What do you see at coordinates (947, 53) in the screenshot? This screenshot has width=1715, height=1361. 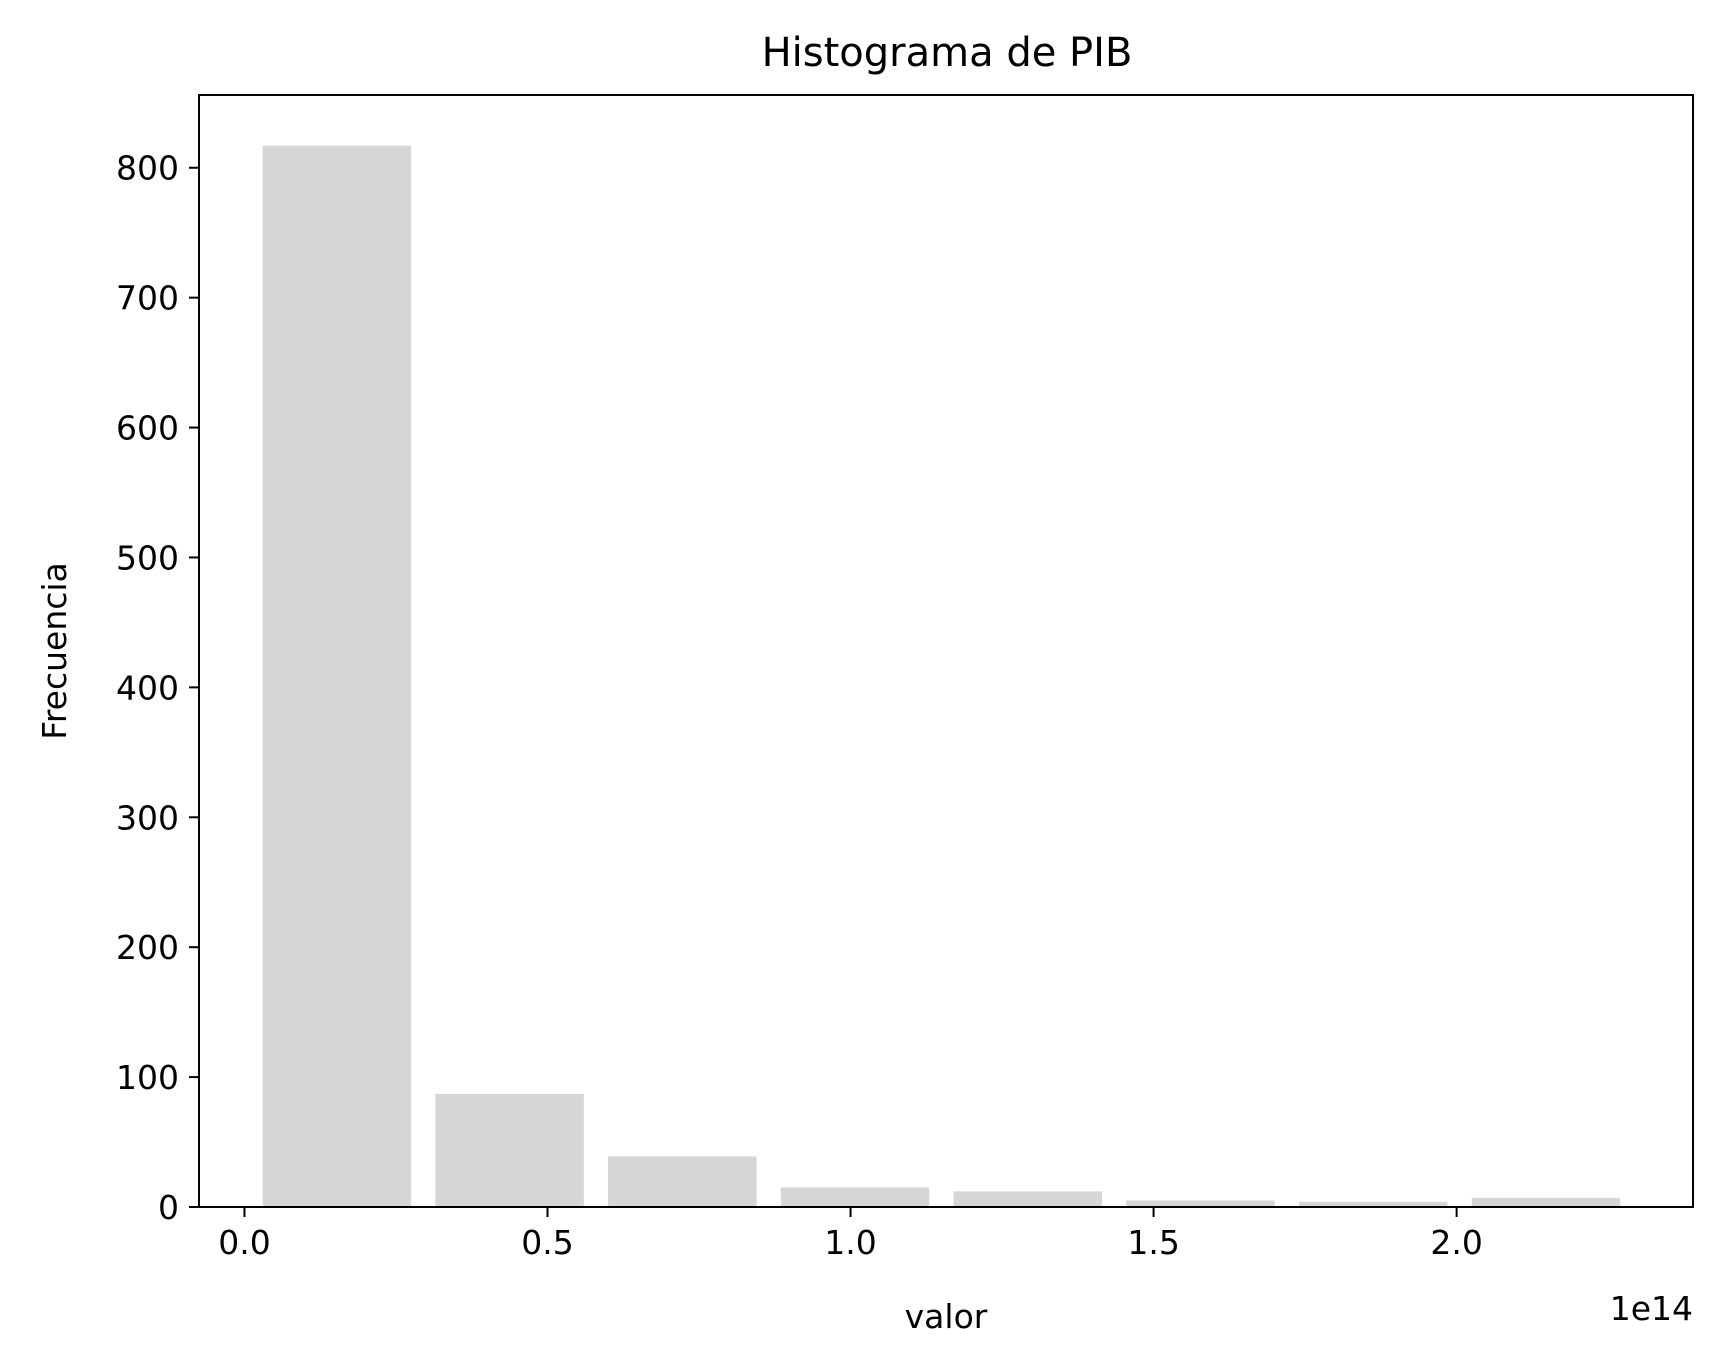 I see `chart-title: Histograma de PIB` at bounding box center [947, 53].